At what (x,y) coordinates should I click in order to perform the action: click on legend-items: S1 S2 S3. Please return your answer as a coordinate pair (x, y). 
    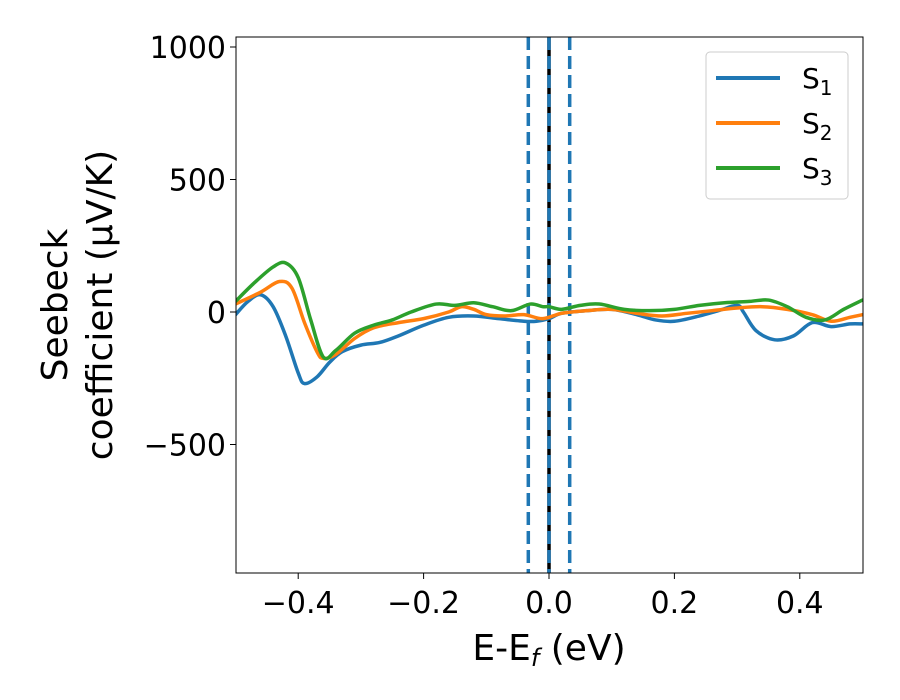
    Looking at the image, I should click on (774, 126).